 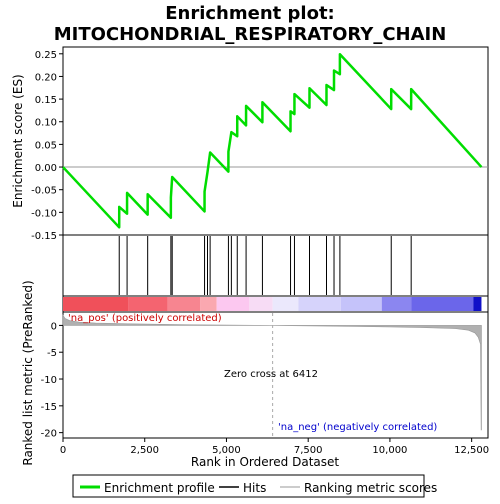 What do you see at coordinates (250, 34) in the screenshot?
I see `chart-title-line2: MITOCHONDRIAL_RESPIRATORY_CHAIN` at bounding box center [250, 34].